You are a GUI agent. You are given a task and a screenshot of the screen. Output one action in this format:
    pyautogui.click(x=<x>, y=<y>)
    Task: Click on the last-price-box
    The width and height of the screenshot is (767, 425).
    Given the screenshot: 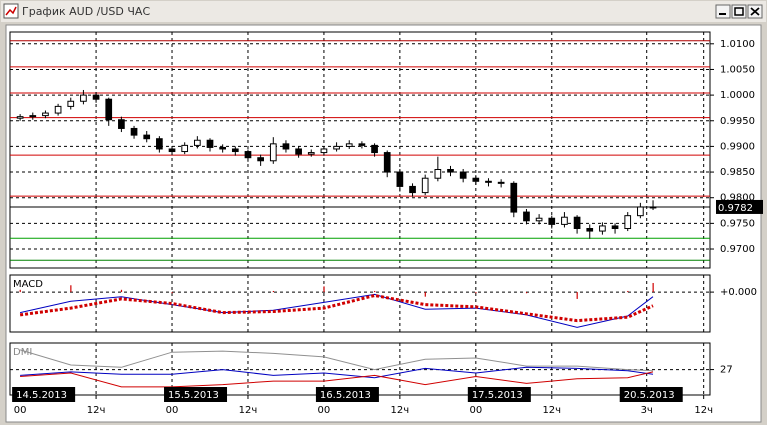 What is the action you would take?
    pyautogui.click(x=739, y=206)
    